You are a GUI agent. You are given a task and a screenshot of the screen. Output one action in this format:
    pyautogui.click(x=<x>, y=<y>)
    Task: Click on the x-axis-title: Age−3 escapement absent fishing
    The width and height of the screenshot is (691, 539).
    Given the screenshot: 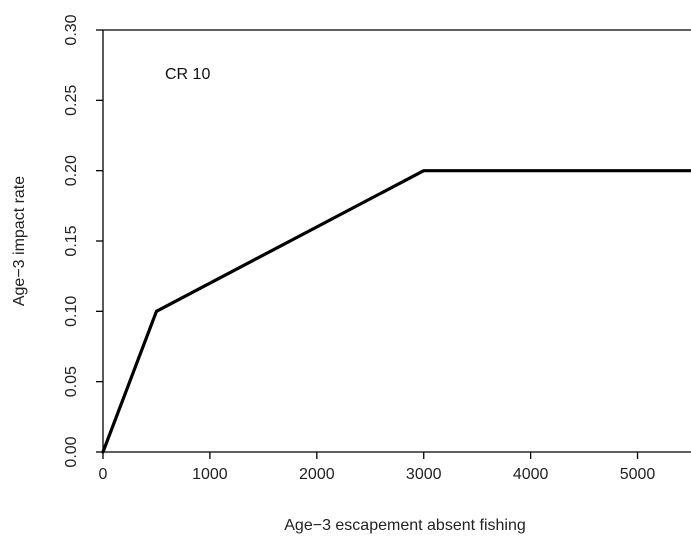 What is the action you would take?
    pyautogui.click(x=405, y=525)
    